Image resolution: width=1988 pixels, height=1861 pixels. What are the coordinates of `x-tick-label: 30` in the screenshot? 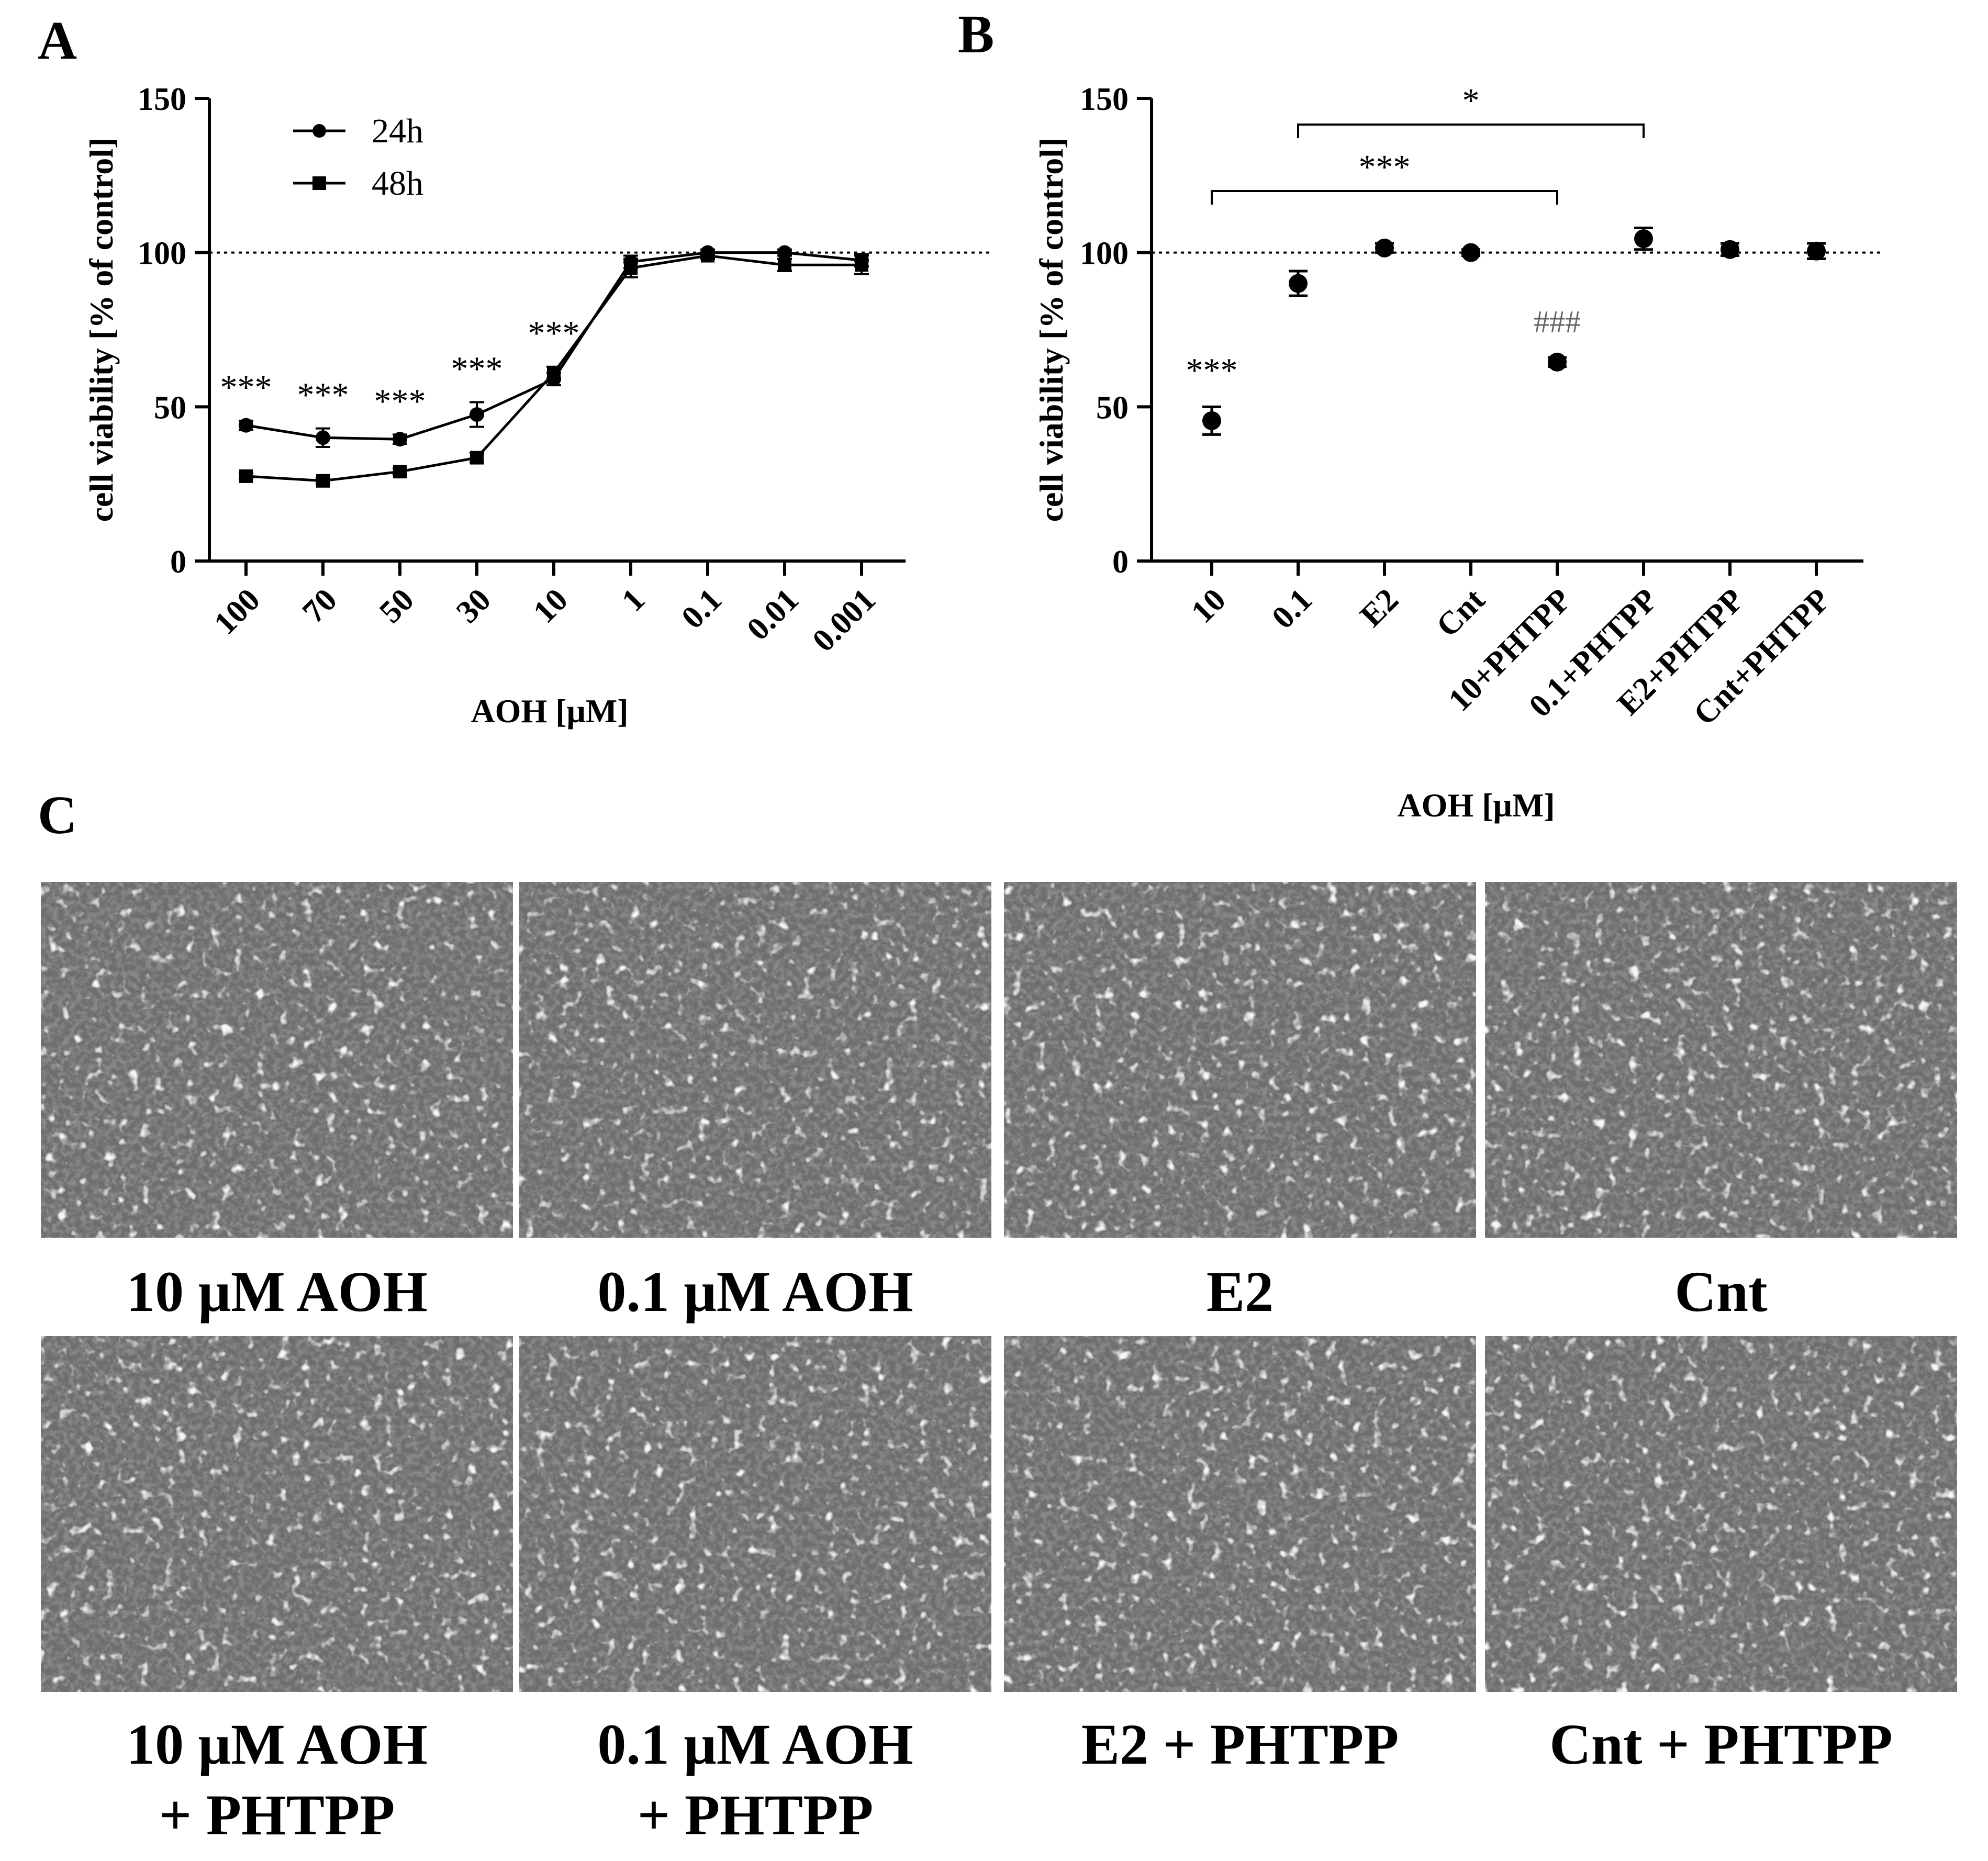 It's located at (474, 606).